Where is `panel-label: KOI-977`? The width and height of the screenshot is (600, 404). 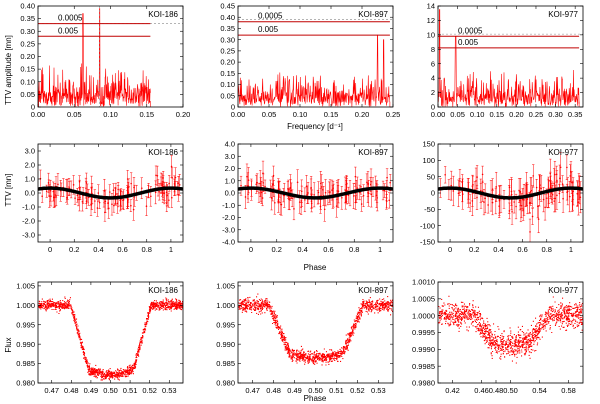 panel-label: KOI-977 is located at coordinates (563, 152).